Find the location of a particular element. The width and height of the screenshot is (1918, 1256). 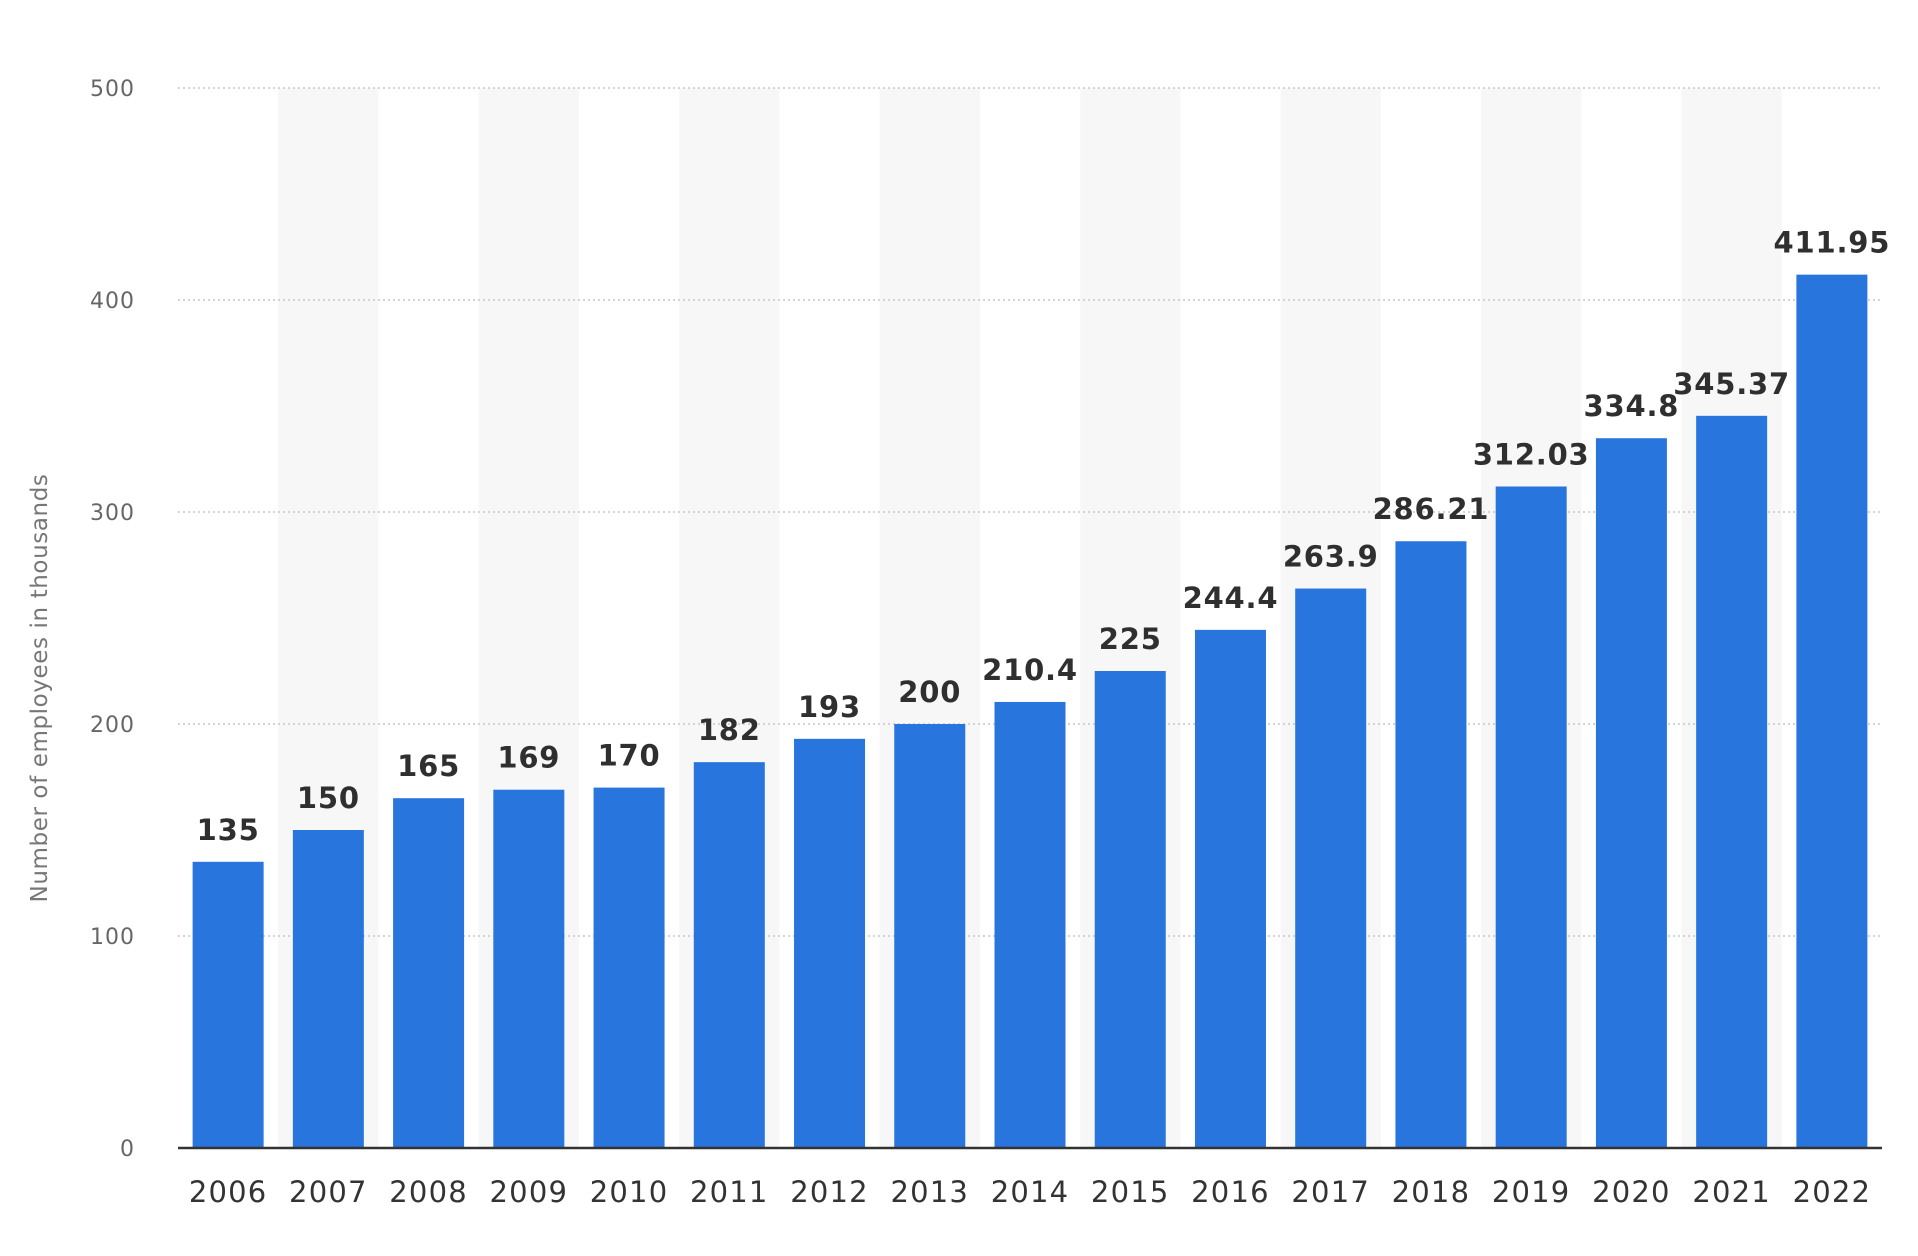

x-tick-label: 2015 is located at coordinates (1130, 1192).